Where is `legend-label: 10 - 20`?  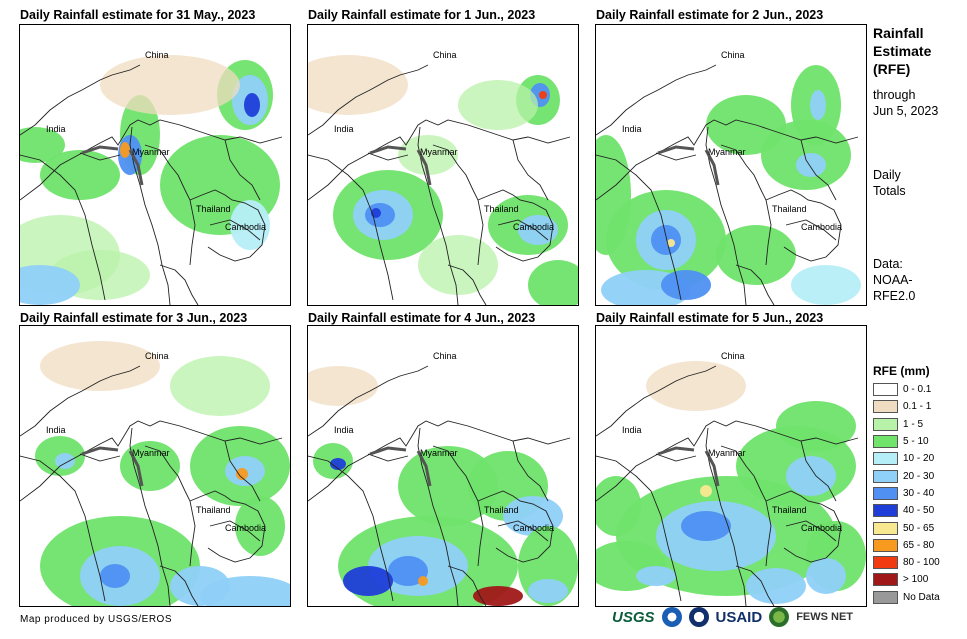
legend-label: 10 - 20 is located at coordinates (919, 459).